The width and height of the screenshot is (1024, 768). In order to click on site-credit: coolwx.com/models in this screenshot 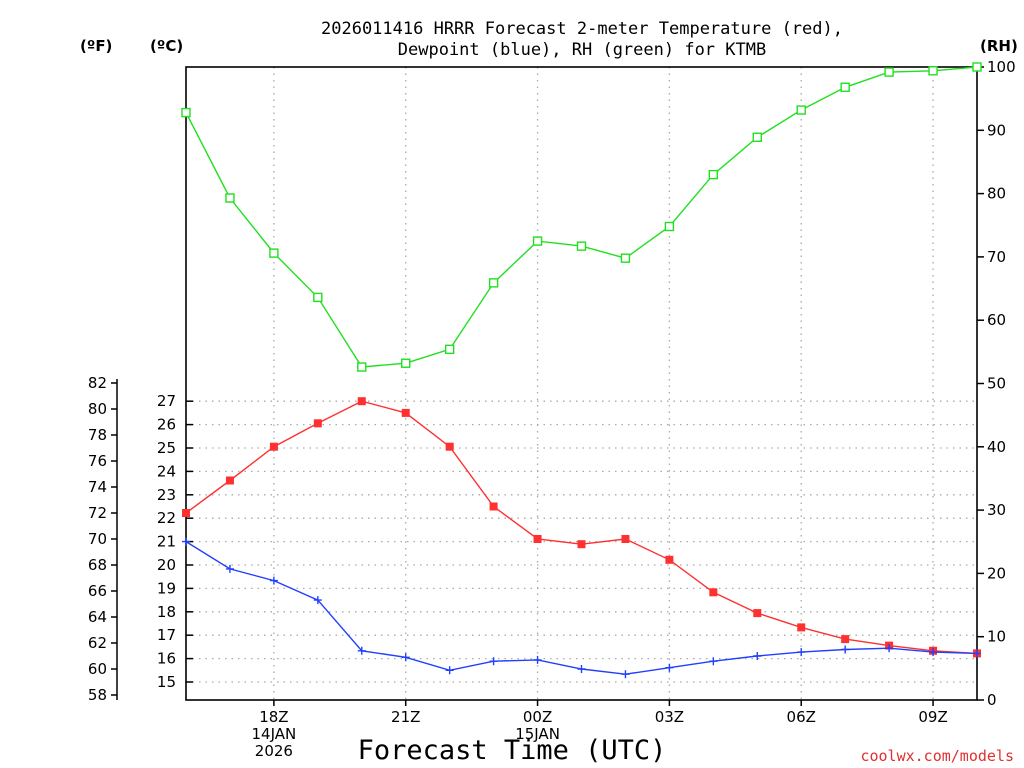, I will do `click(937, 756)`.